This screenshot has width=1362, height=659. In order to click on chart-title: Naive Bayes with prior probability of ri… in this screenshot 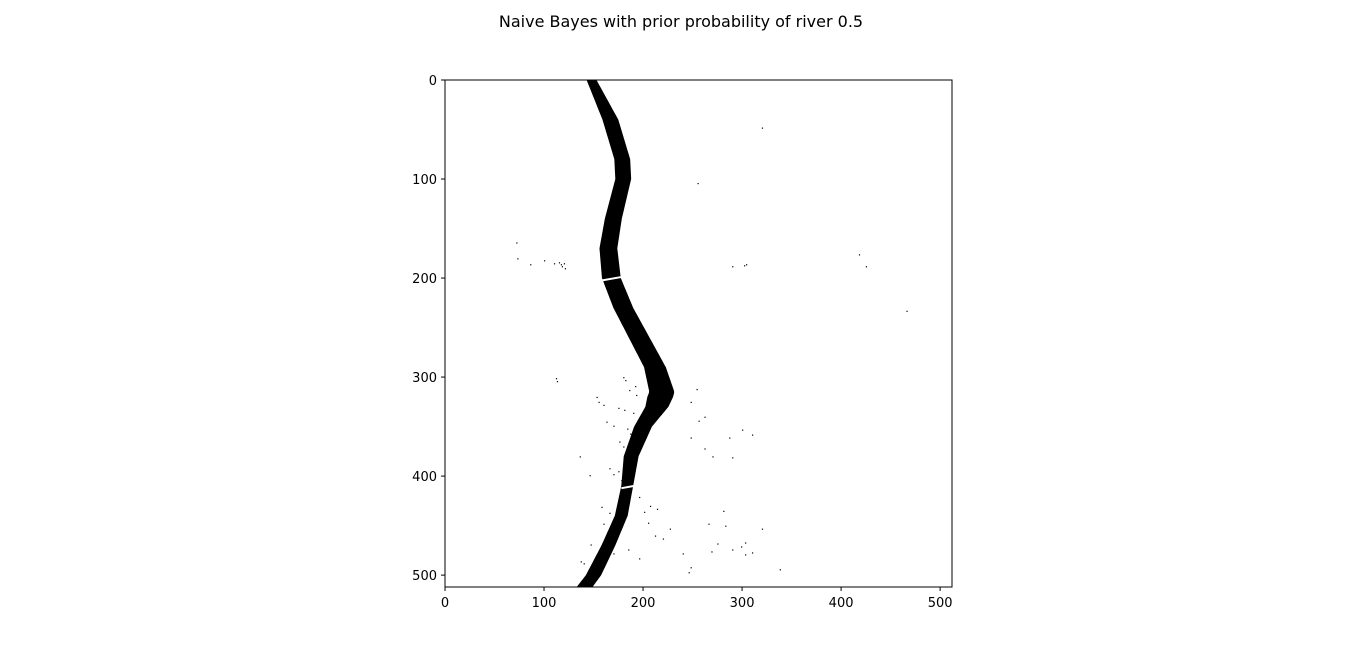, I will do `click(681, 21)`.